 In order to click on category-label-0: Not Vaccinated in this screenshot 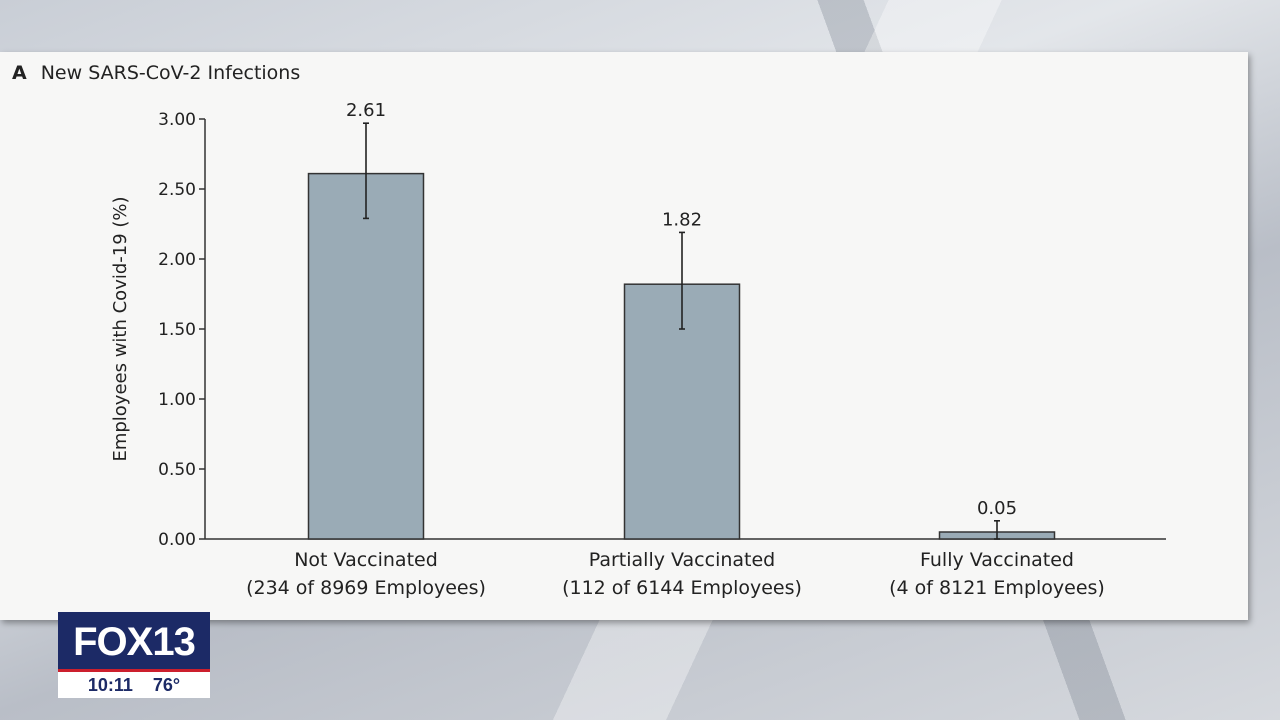, I will do `click(366, 560)`.